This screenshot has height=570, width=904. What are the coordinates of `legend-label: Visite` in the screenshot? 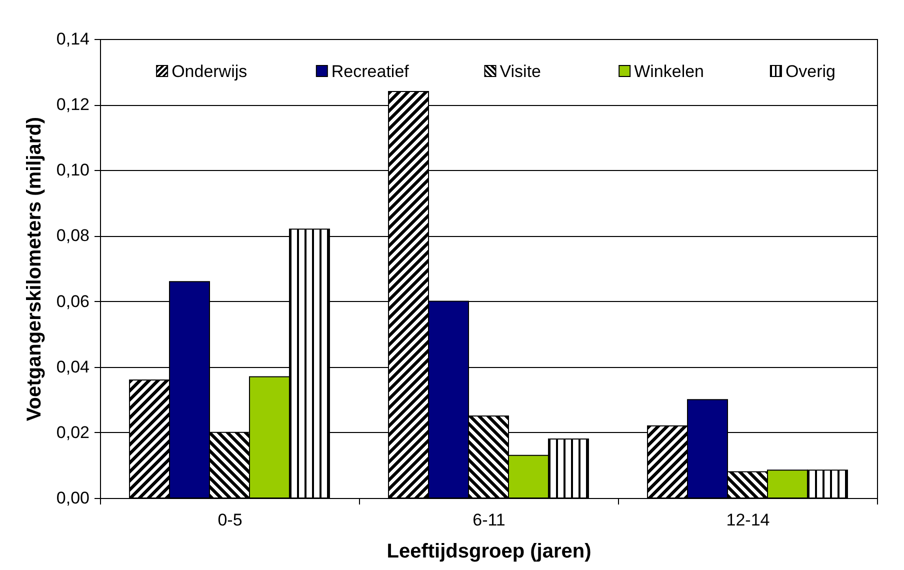 It's located at (521, 71).